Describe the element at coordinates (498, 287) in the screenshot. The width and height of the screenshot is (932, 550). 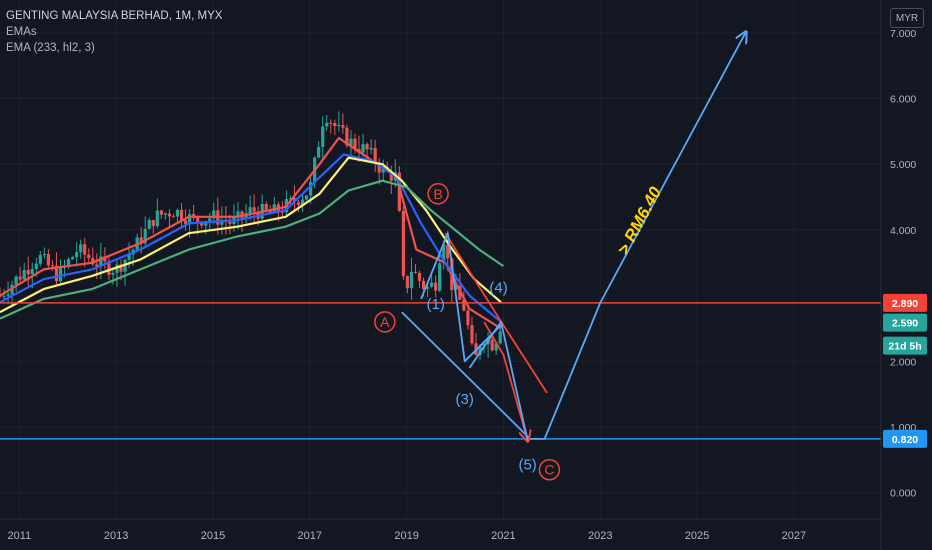
I see `wave-label: (4)` at that location.